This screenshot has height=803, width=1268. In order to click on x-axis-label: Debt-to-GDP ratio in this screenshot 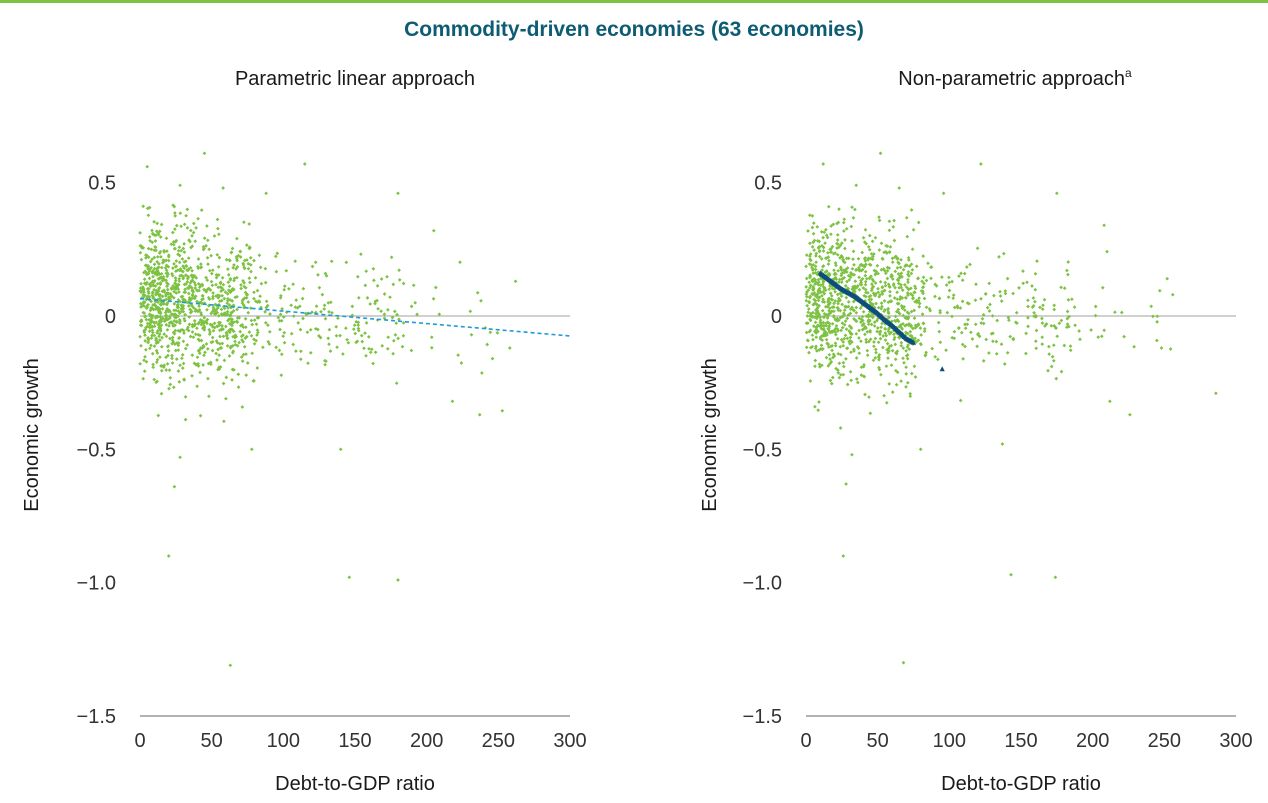, I will do `click(355, 784)`.